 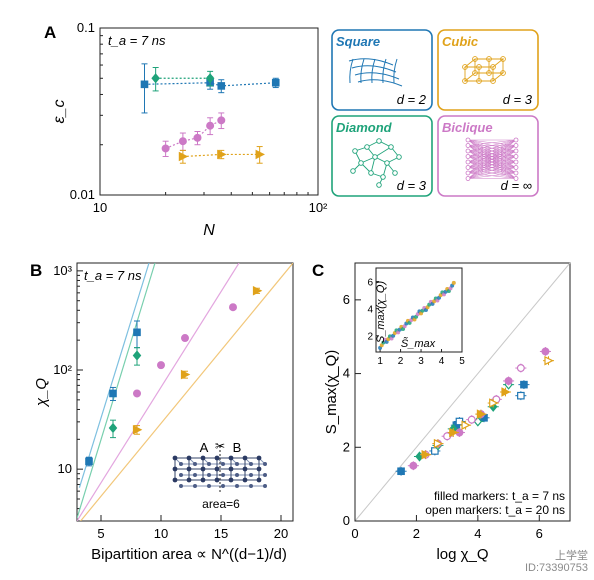 What do you see at coordinates (209, 111) in the screenshot?
I see `panel-a-frame` at bounding box center [209, 111].